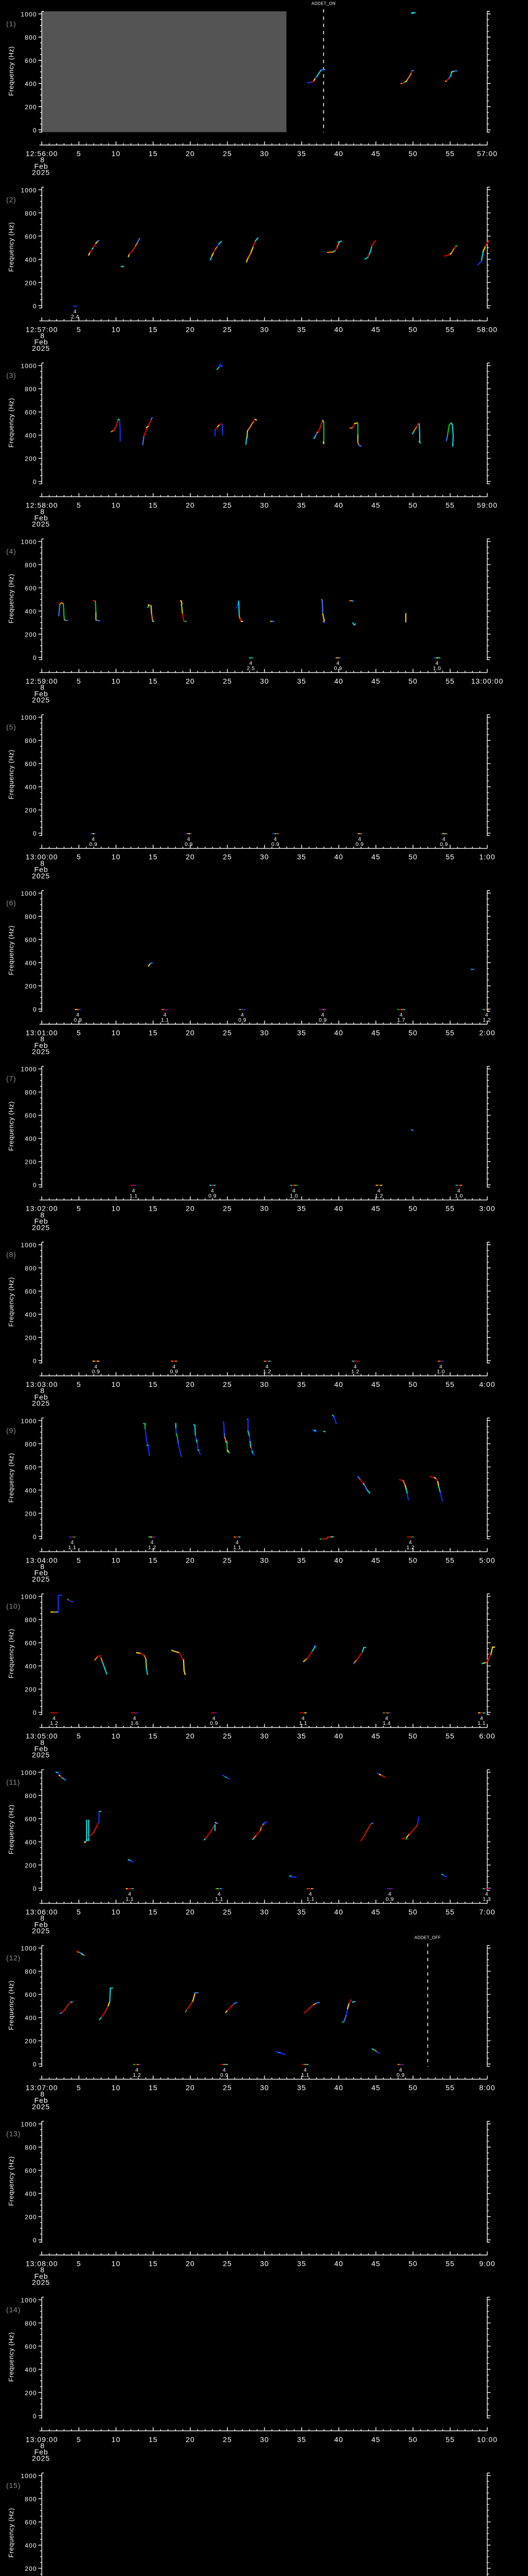 The height and width of the screenshot is (2576, 528). What do you see at coordinates (13, 1958) in the screenshot?
I see `svg-text: (12)` at bounding box center [13, 1958].